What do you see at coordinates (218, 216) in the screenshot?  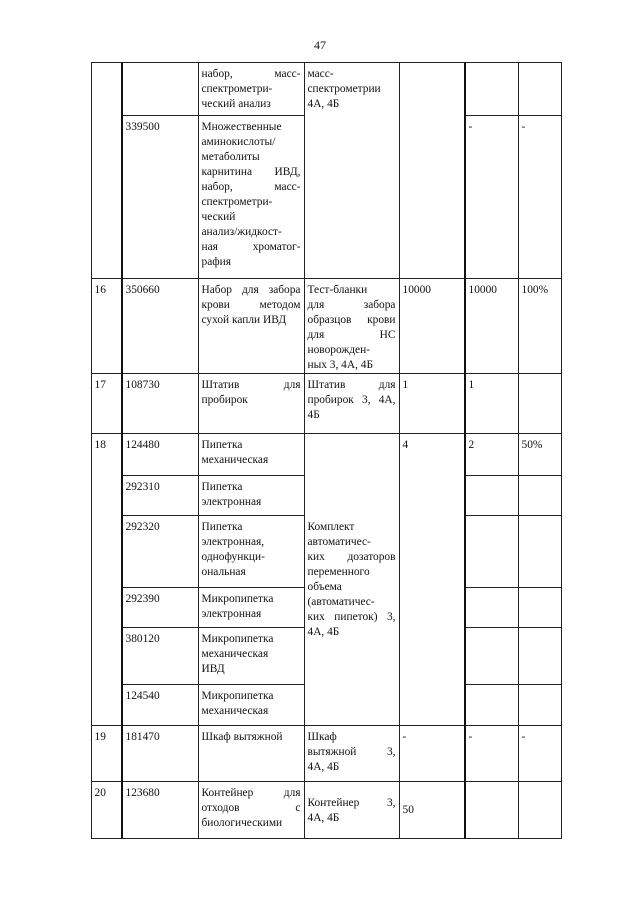 I see `cell-line: ческий` at bounding box center [218, 216].